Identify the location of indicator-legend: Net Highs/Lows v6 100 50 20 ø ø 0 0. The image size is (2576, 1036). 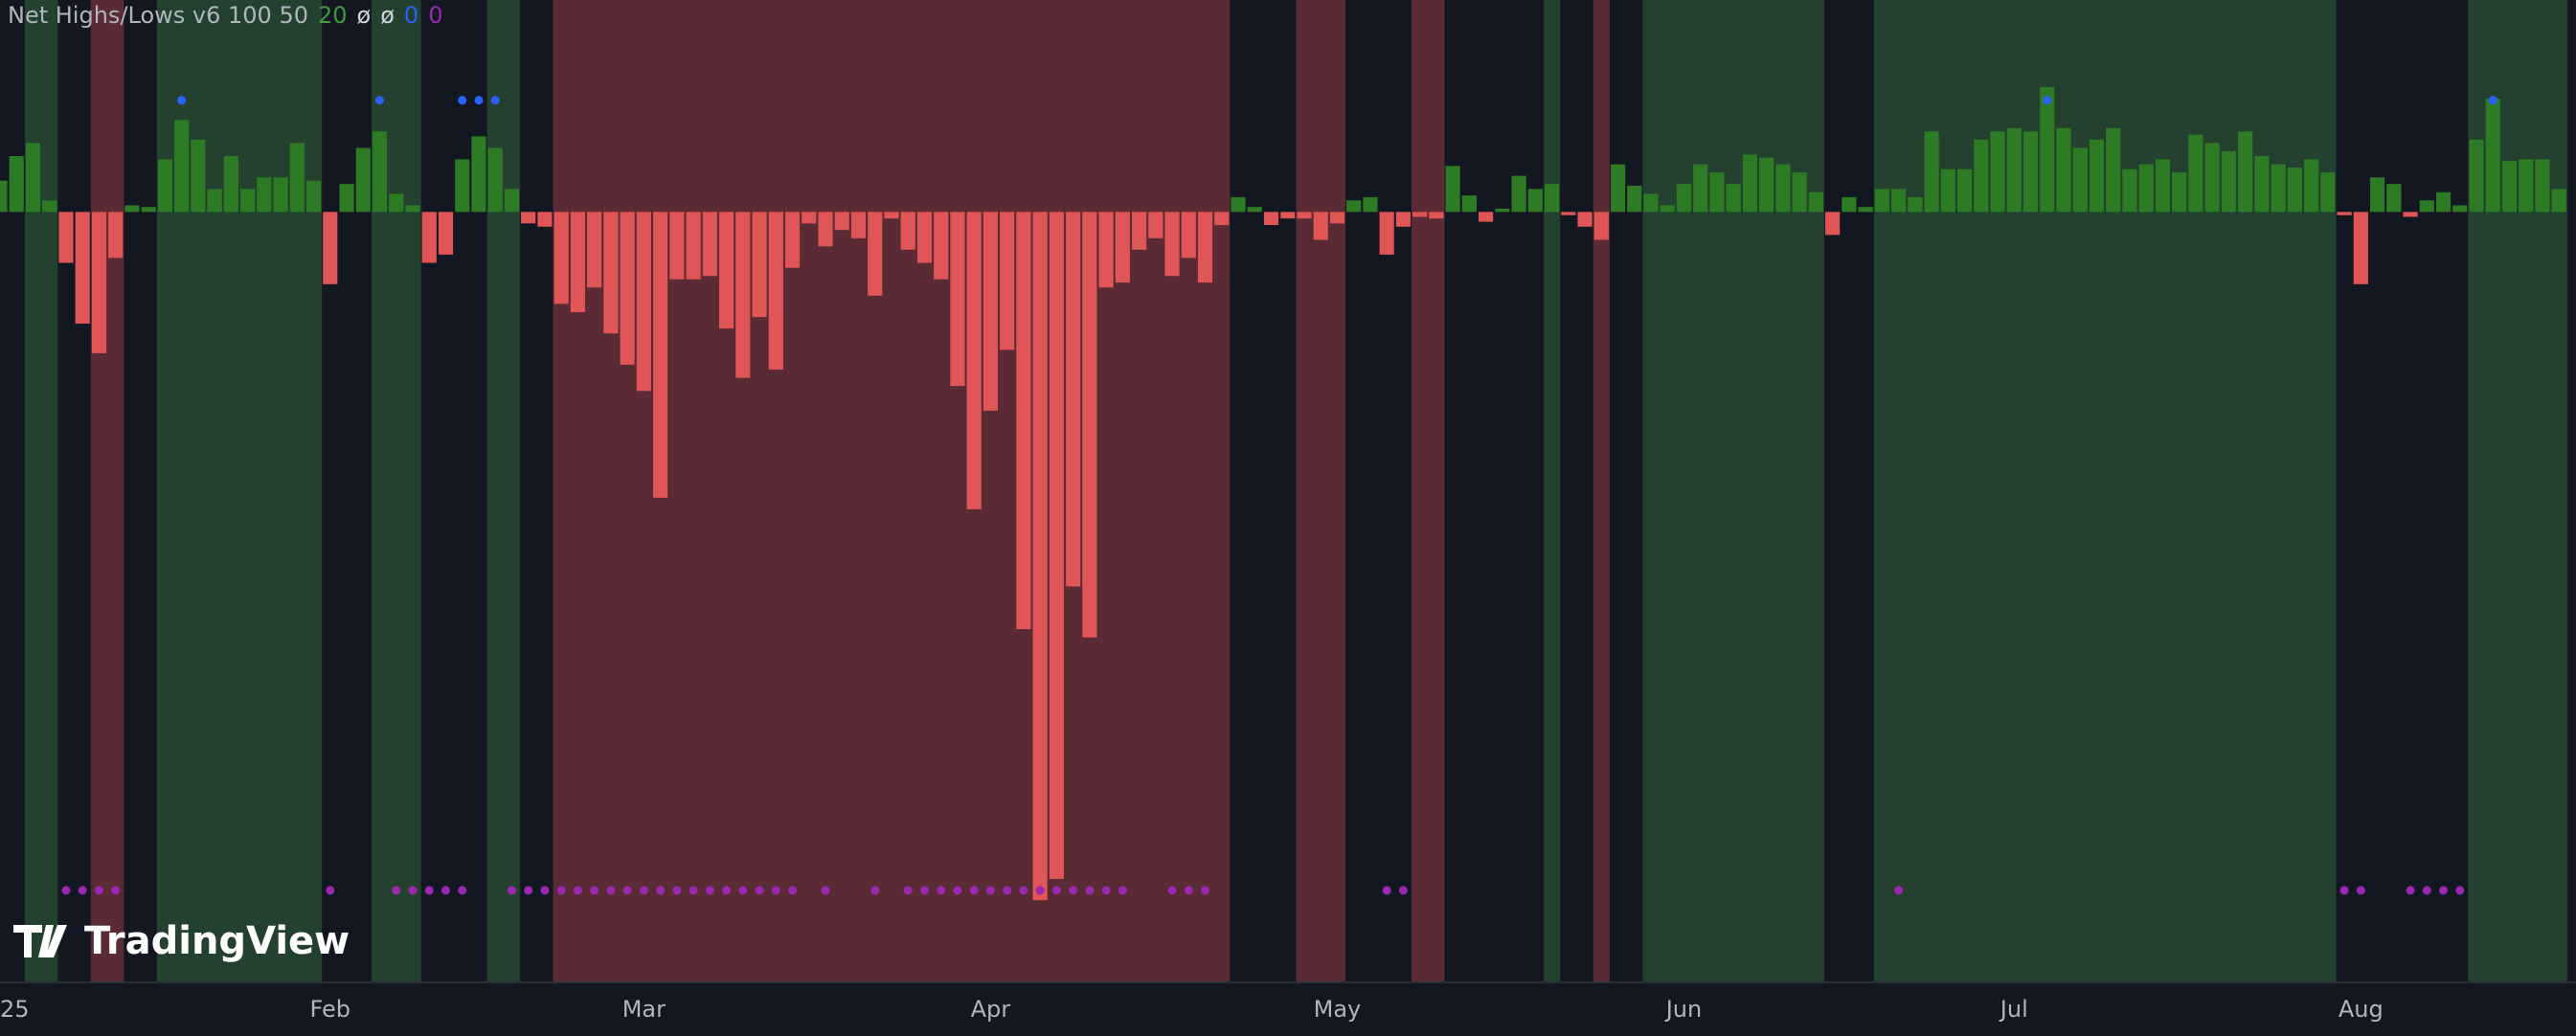
(225, 15).